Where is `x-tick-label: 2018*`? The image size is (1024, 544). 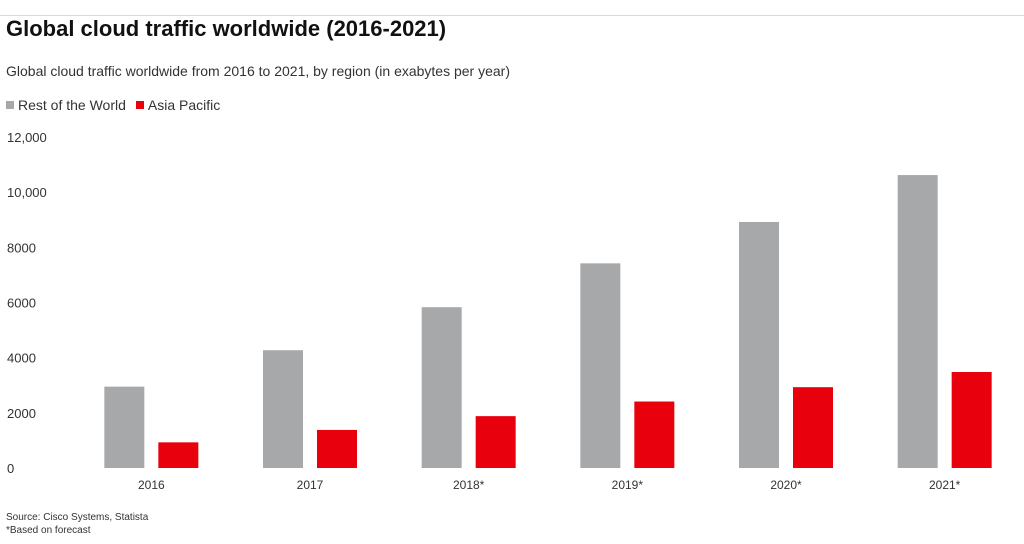
x-tick-label: 2018* is located at coordinates (469, 485).